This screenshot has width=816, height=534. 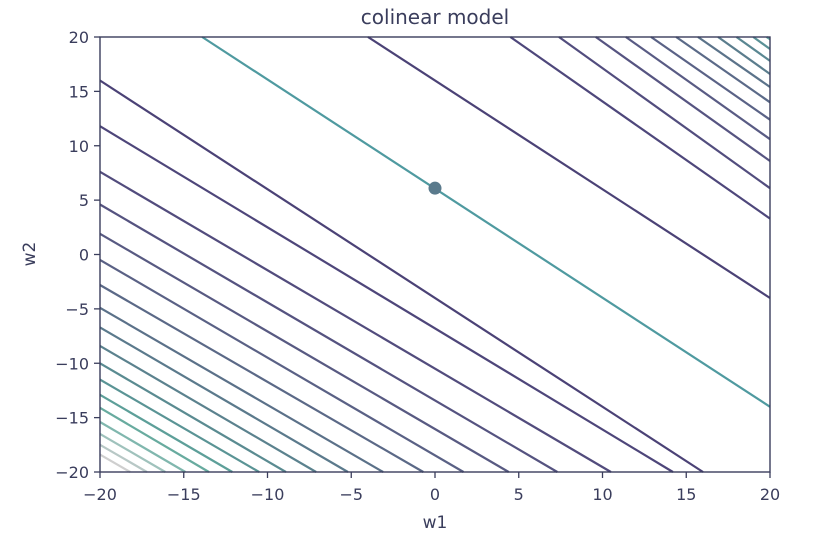 What do you see at coordinates (77, 255) in the screenshot?
I see `y-axis: −20 −15 −10 −5 0 5 10 15 20` at bounding box center [77, 255].